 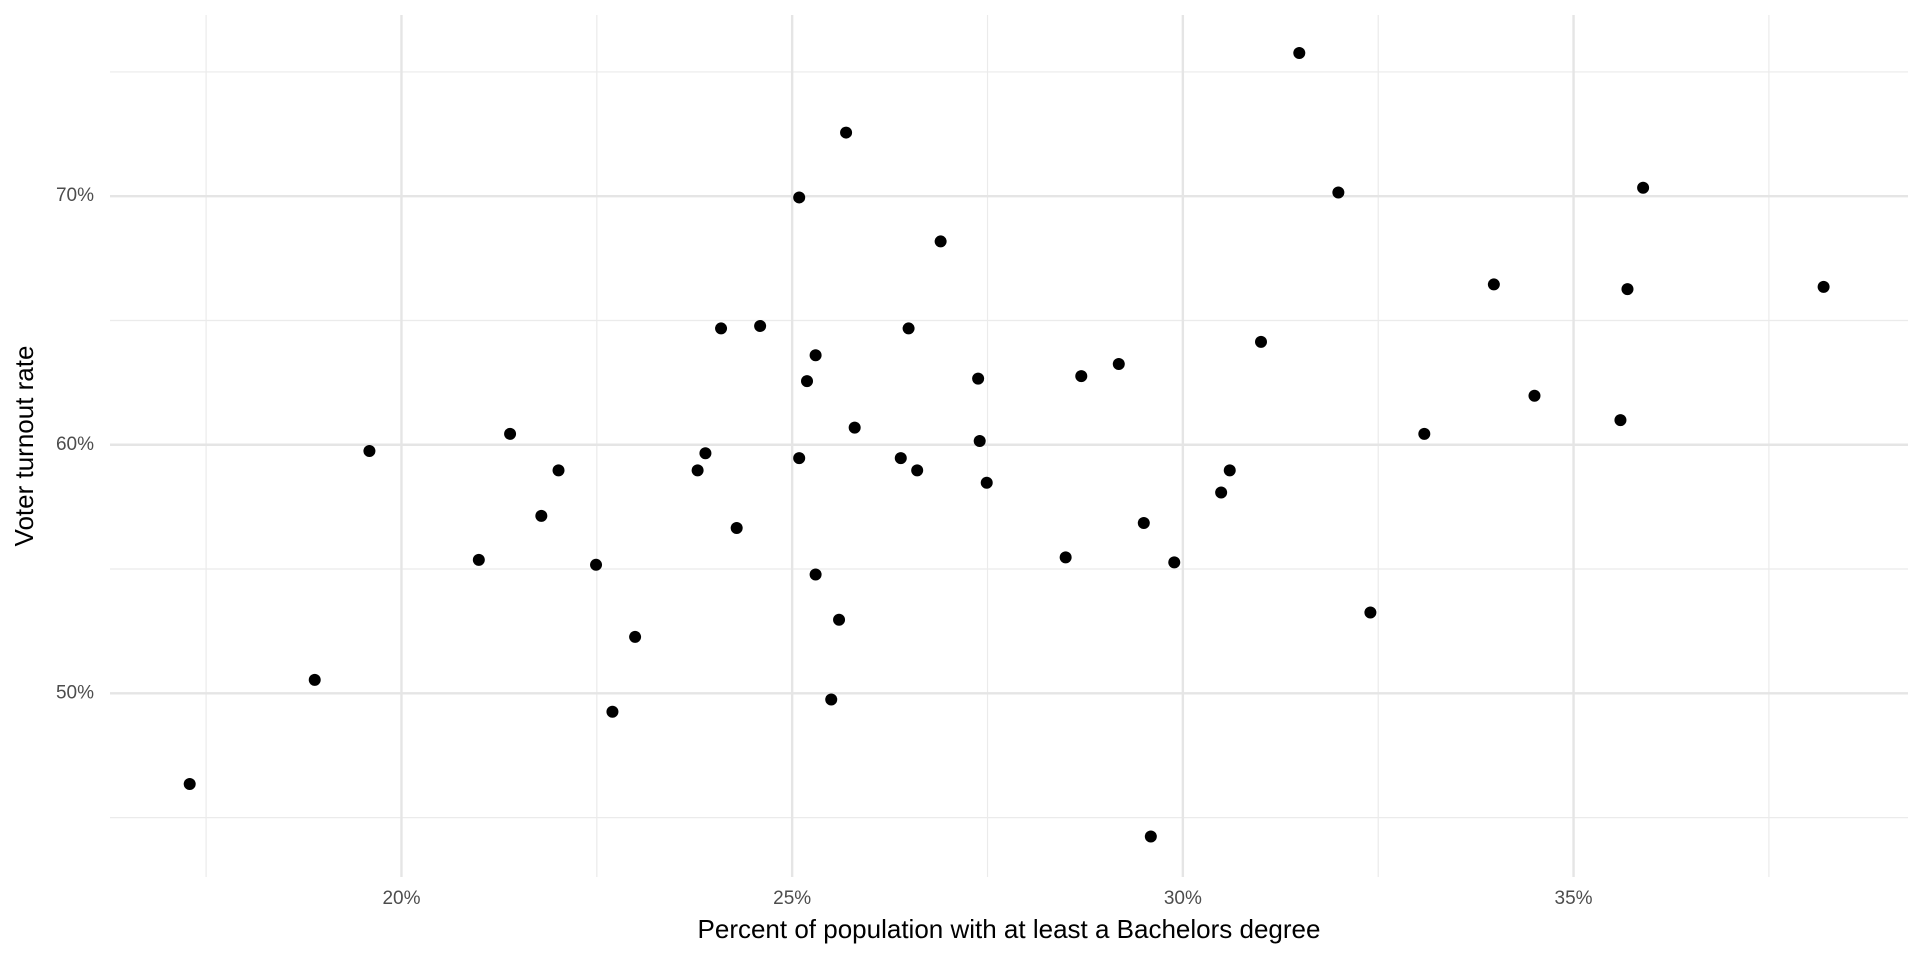 I want to click on y-tick-label: 70%, so click(x=75, y=195).